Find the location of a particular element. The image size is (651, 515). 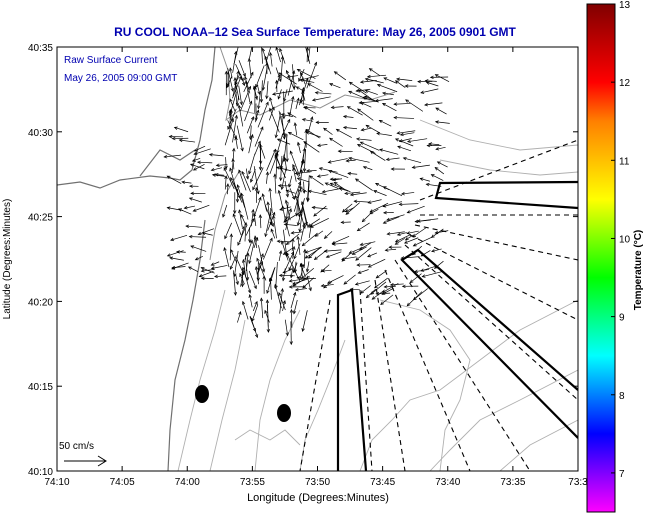

colorbar-tick-label: 9 is located at coordinates (622, 318).